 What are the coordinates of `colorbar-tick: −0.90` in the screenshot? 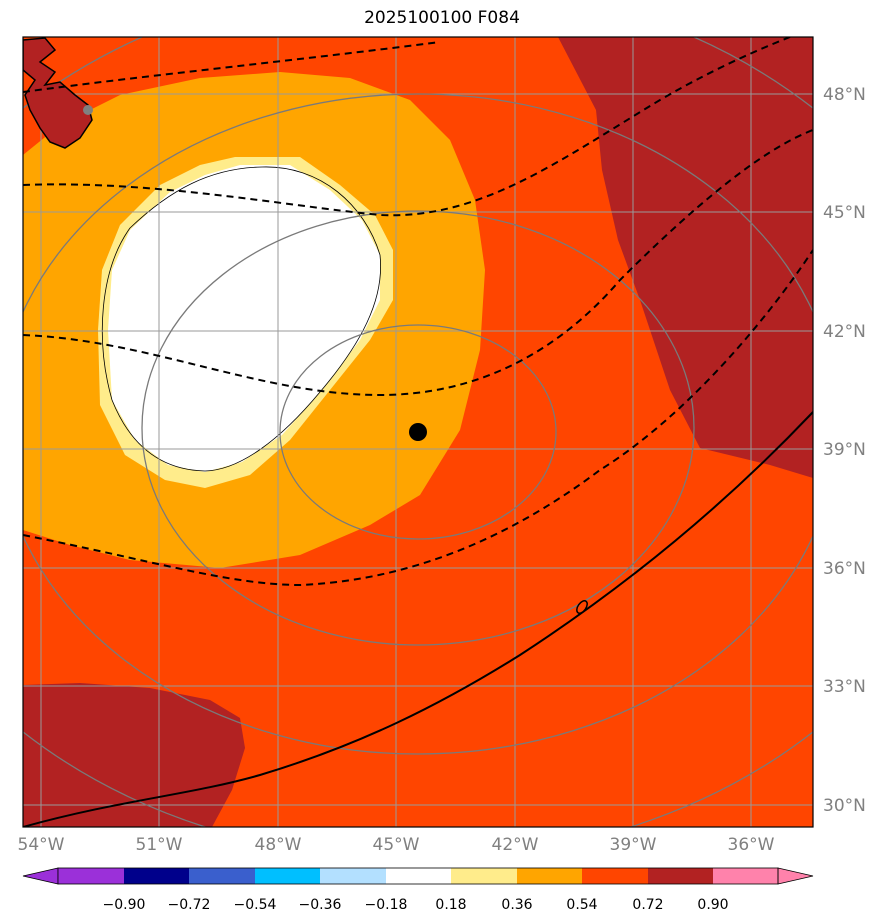 It's located at (124, 905).